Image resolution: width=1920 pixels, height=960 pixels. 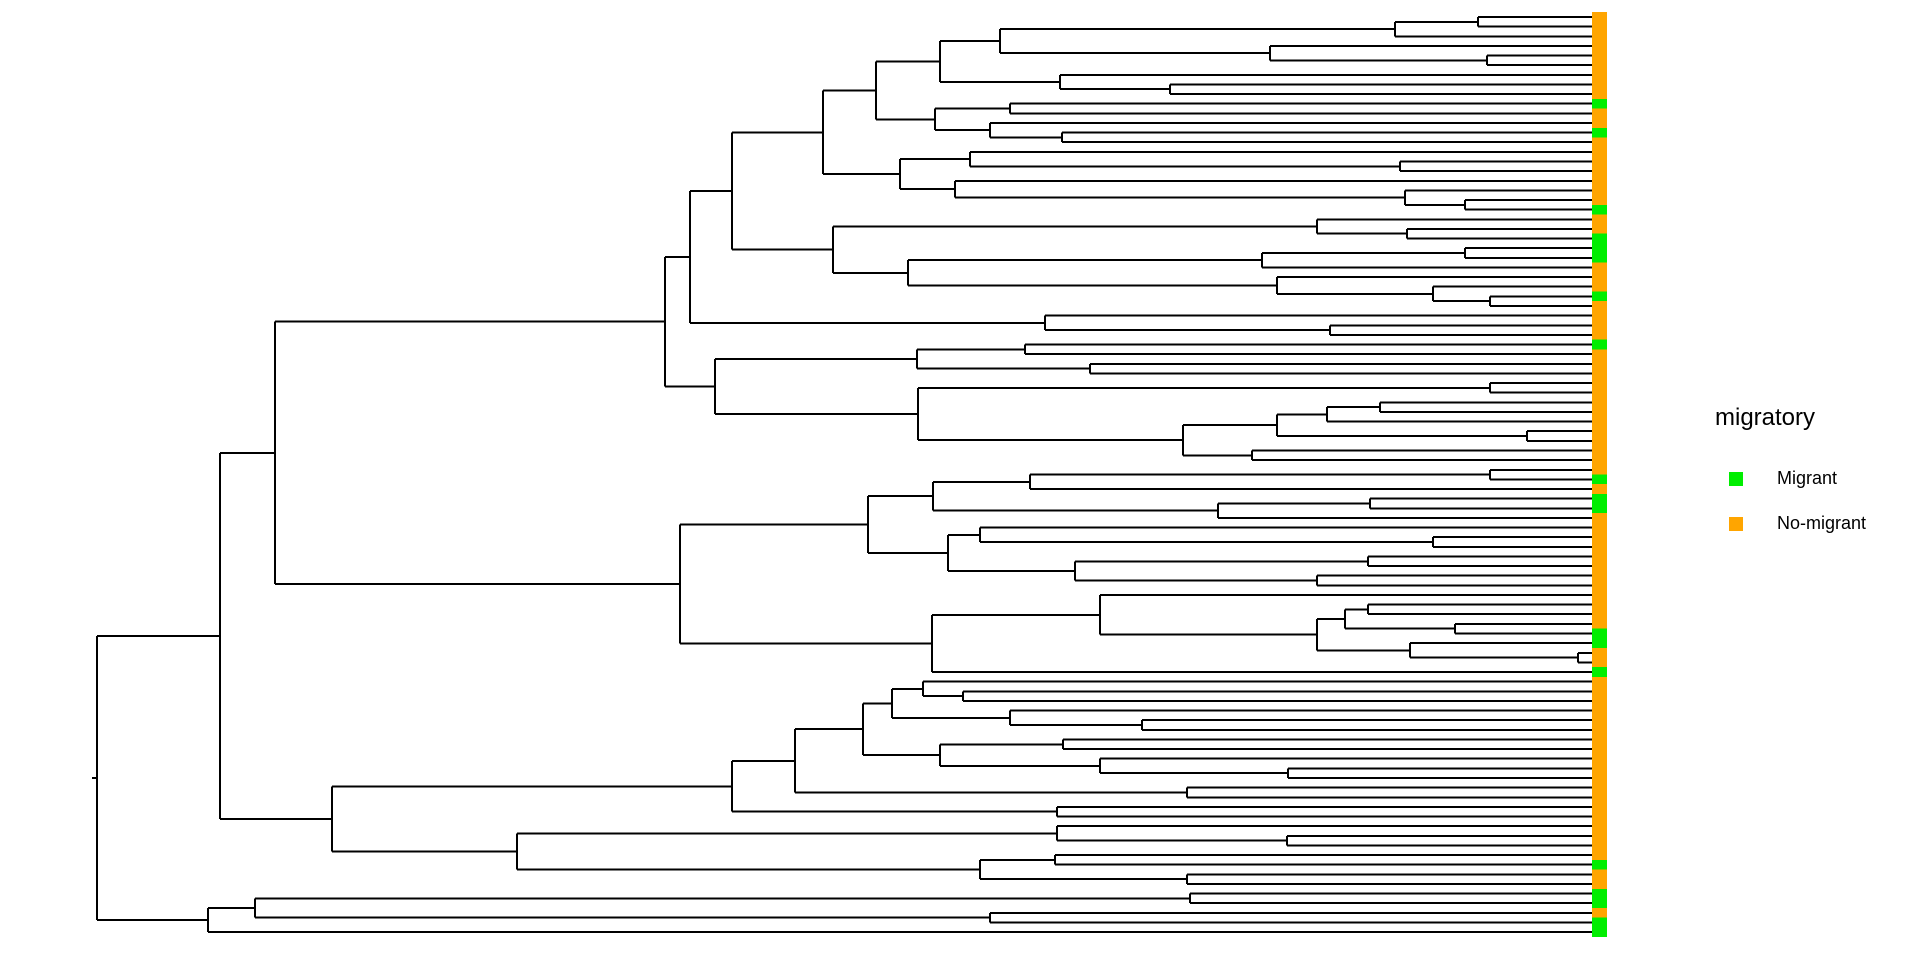 What do you see at coordinates (1822, 523) in the screenshot?
I see `legend-label-no-migrant: No-migrant` at bounding box center [1822, 523].